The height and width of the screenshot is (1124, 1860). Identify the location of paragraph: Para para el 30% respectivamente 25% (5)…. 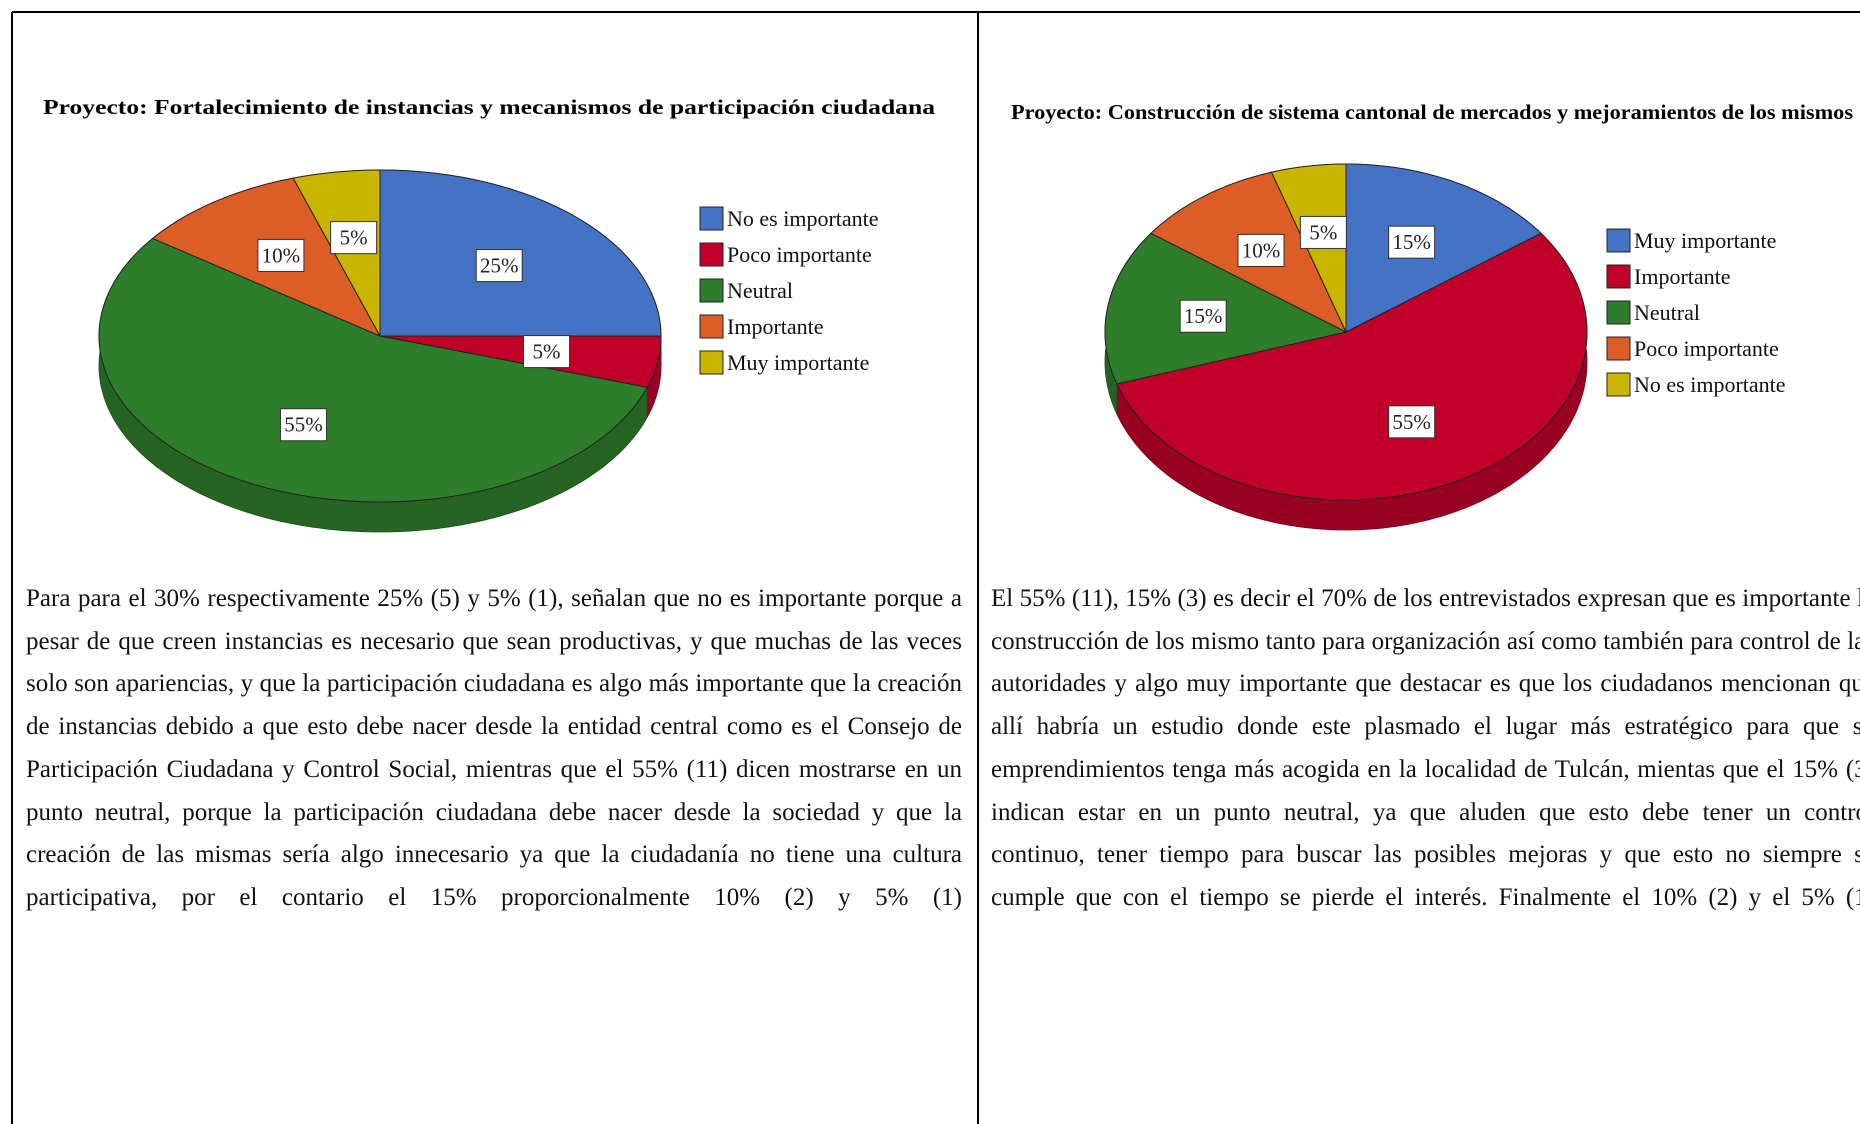
(494, 748).